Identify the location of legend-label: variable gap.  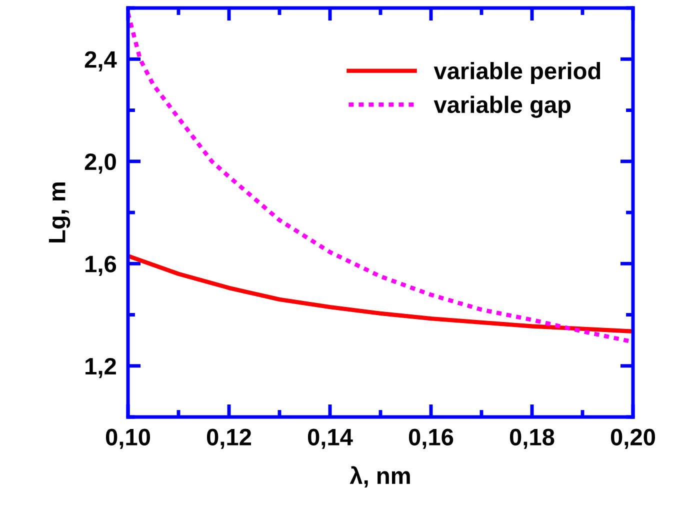
(502, 107).